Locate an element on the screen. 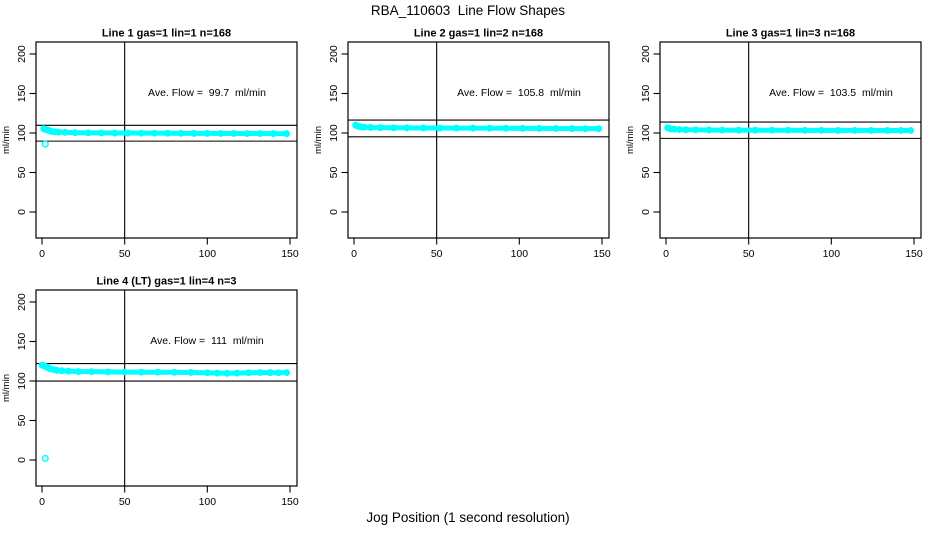  ave-flow-annotation: Ave. Flow = 99.7 ml/min is located at coordinates (207, 93).